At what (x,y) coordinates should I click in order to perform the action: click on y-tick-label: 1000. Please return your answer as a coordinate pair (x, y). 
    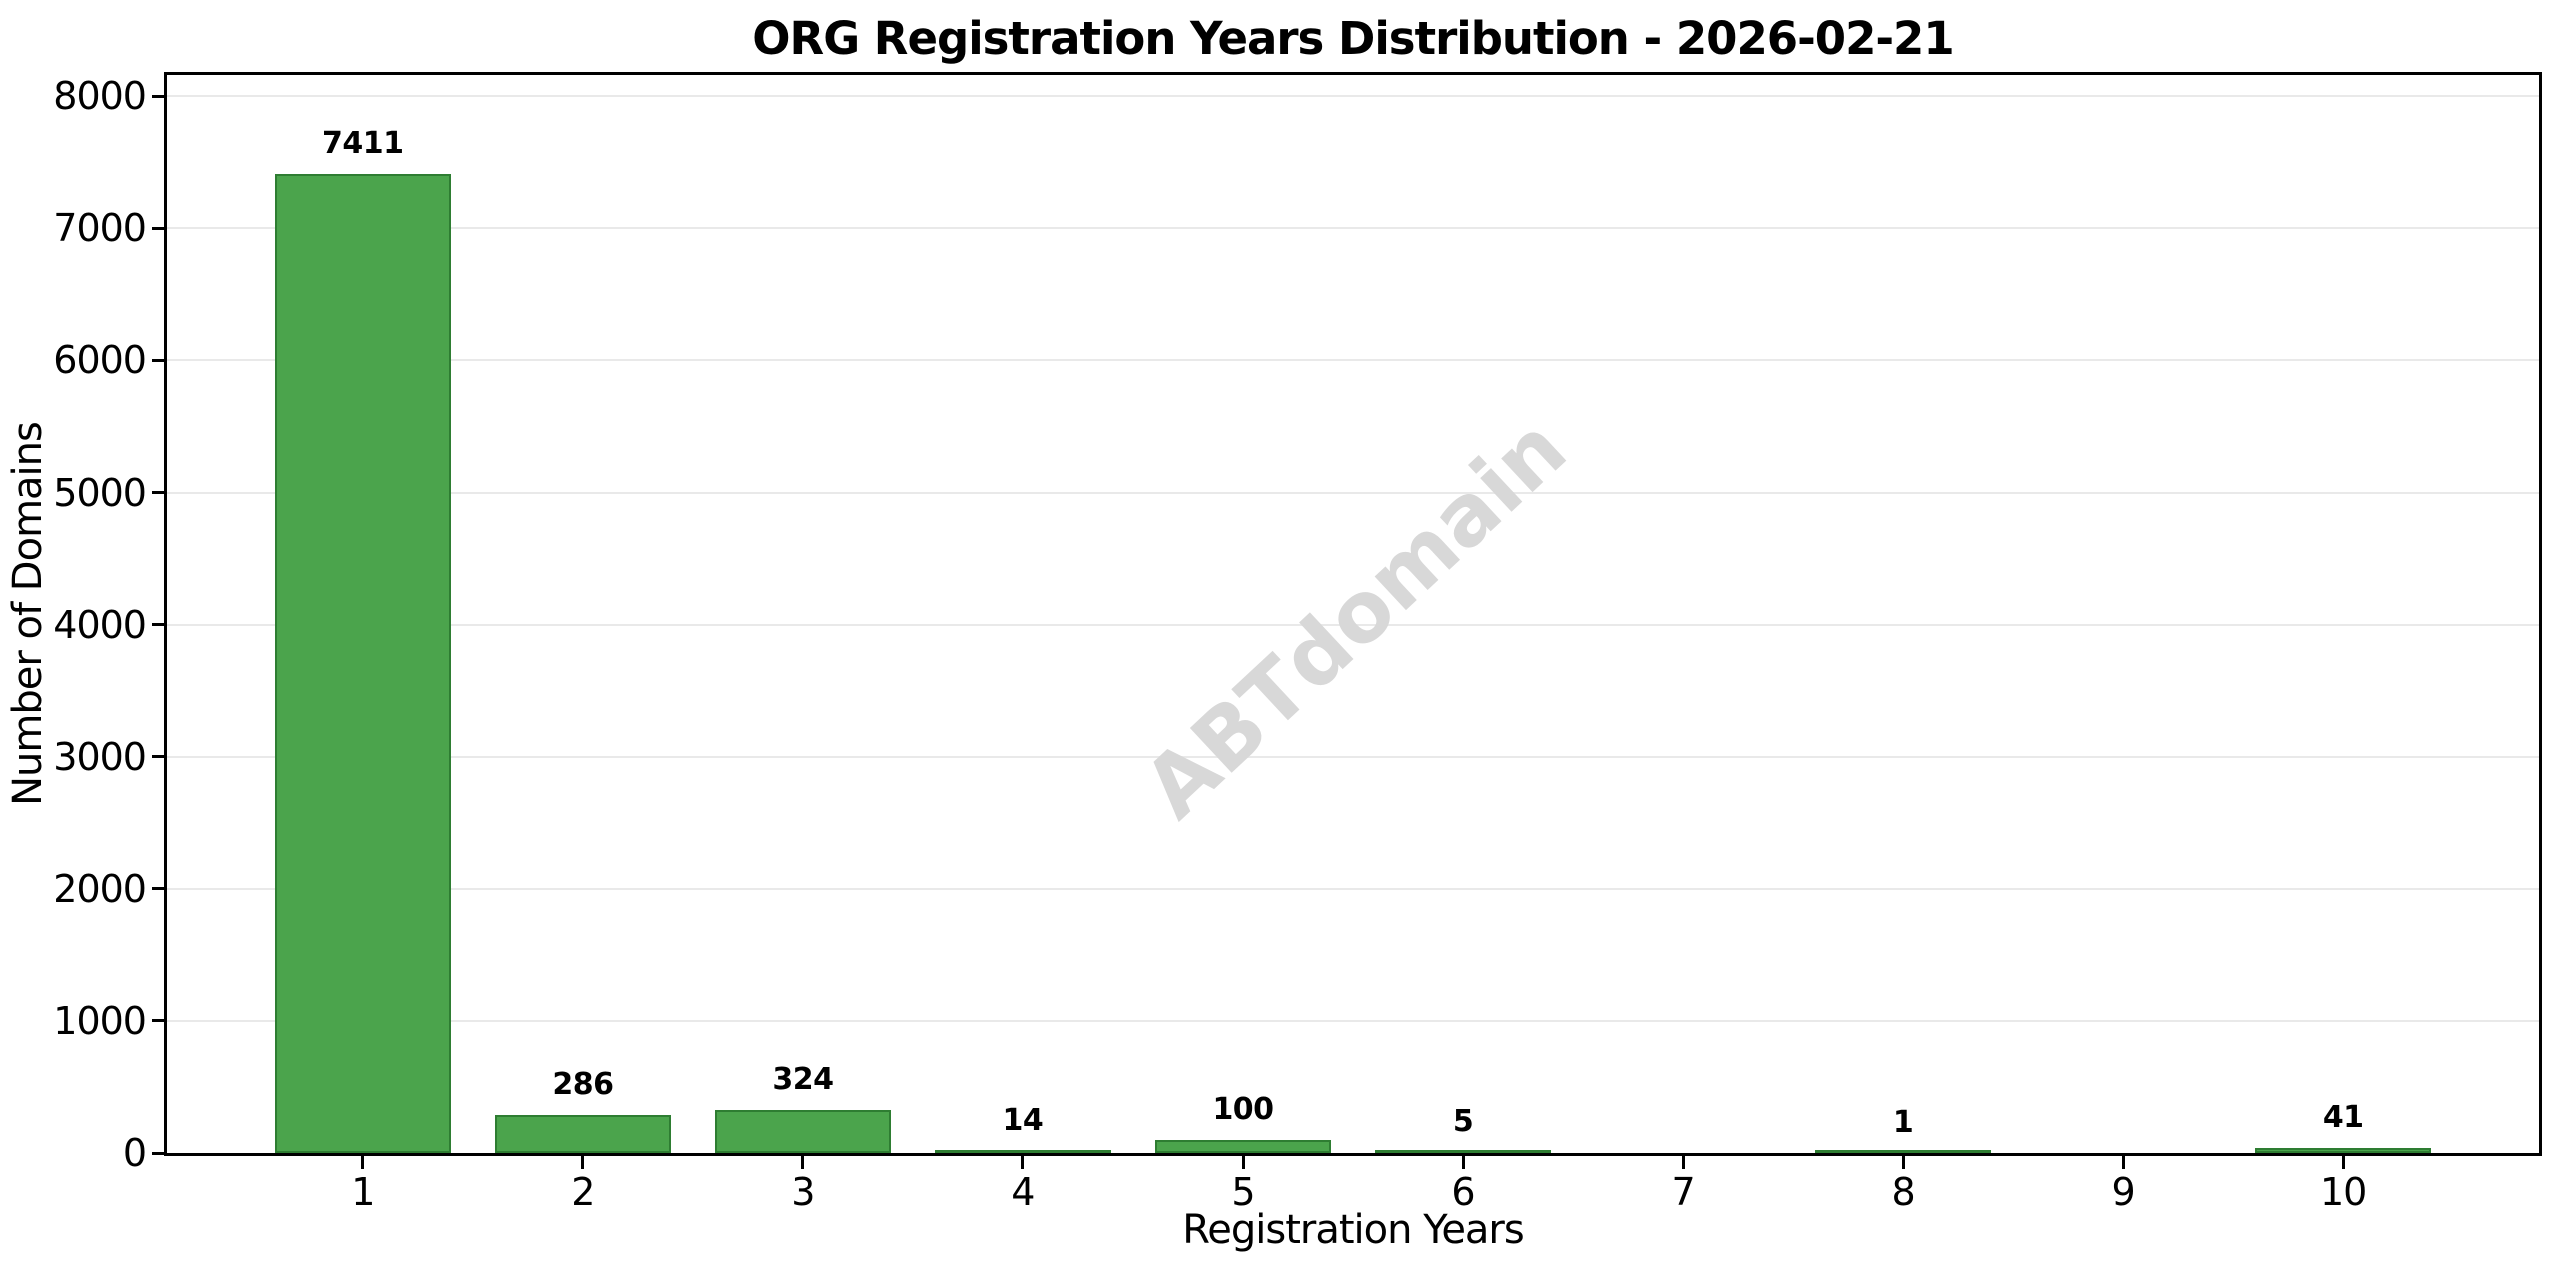
    Looking at the image, I should click on (100, 1020).